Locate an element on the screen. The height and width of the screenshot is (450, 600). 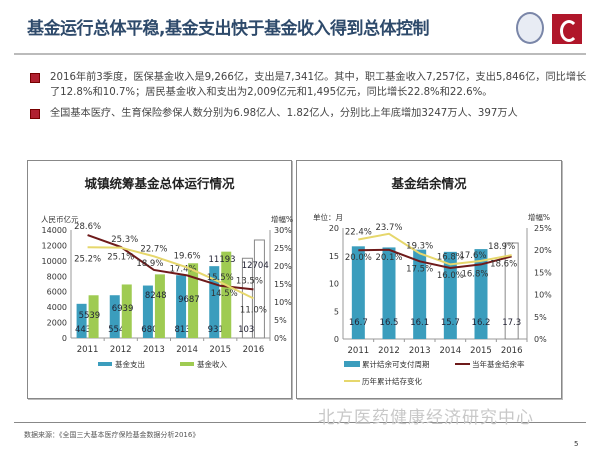
bar-data-label: 6801 is located at coordinates (152, 330).